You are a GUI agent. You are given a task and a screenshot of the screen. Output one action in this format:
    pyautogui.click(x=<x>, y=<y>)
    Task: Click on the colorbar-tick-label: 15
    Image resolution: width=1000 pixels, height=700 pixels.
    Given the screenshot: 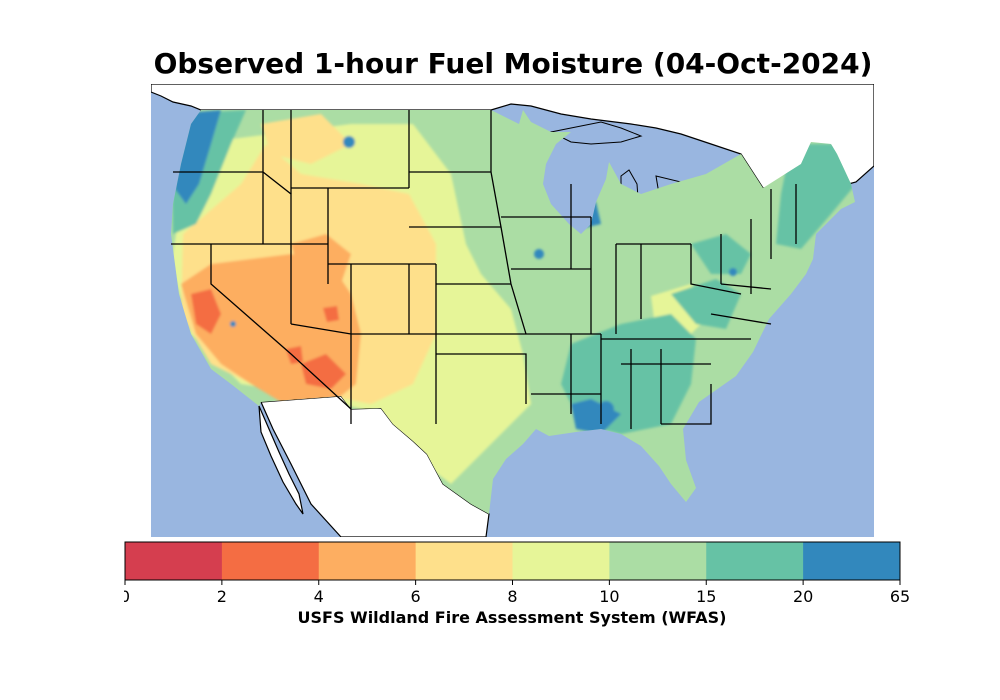 What is the action you would take?
    pyautogui.click(x=706, y=596)
    